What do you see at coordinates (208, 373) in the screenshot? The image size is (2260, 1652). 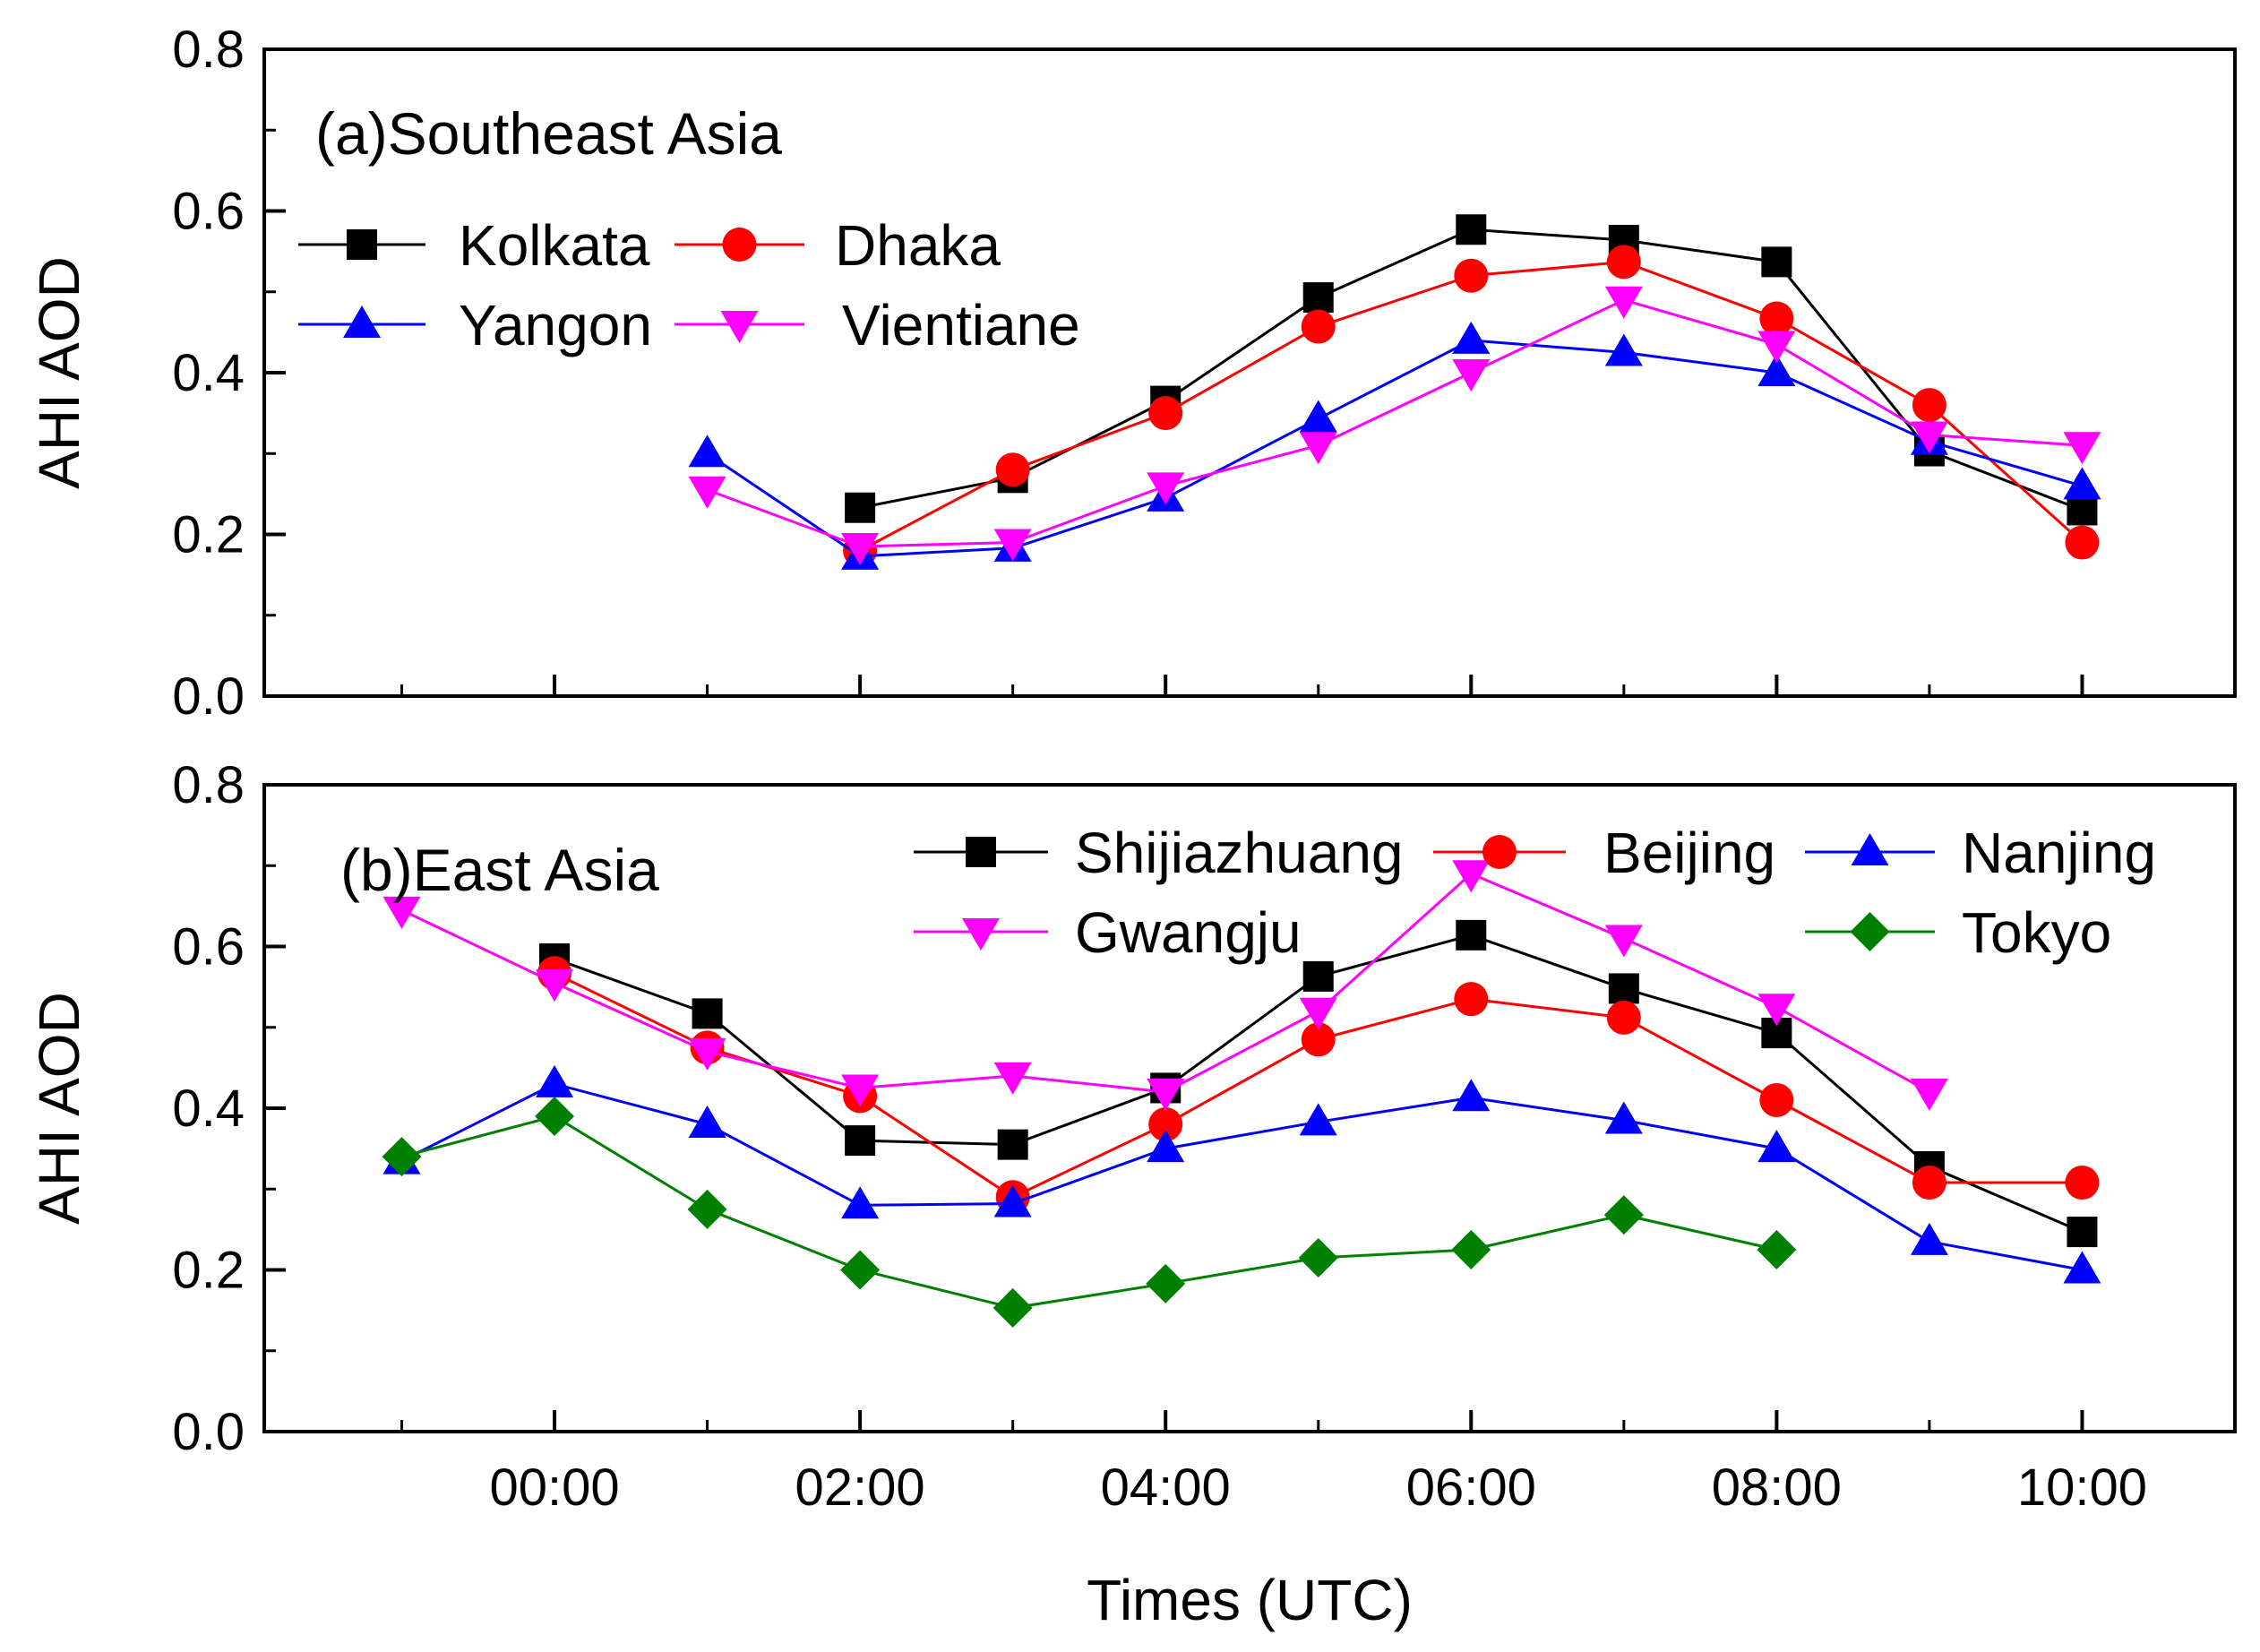 I see `y-tick-label: 0.4` at bounding box center [208, 373].